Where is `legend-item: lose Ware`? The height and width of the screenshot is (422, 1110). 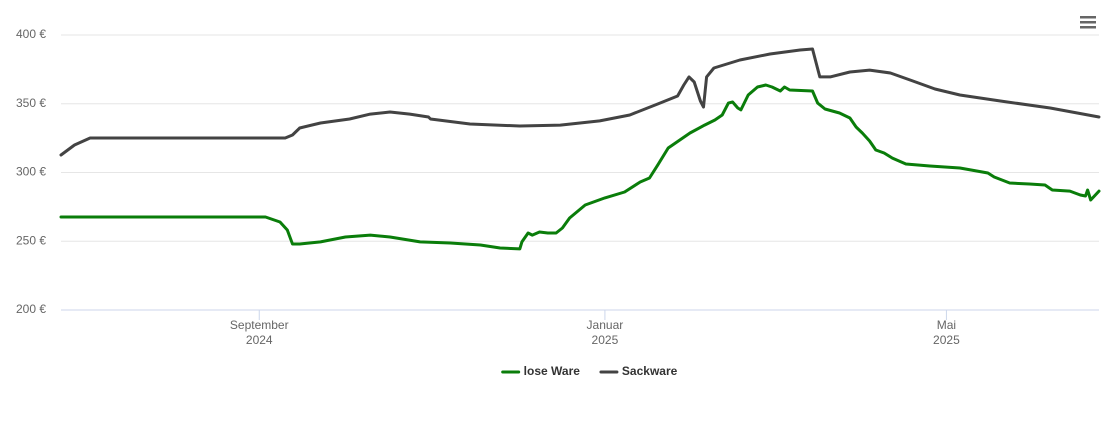
legend-item: lose Ware is located at coordinates (541, 371).